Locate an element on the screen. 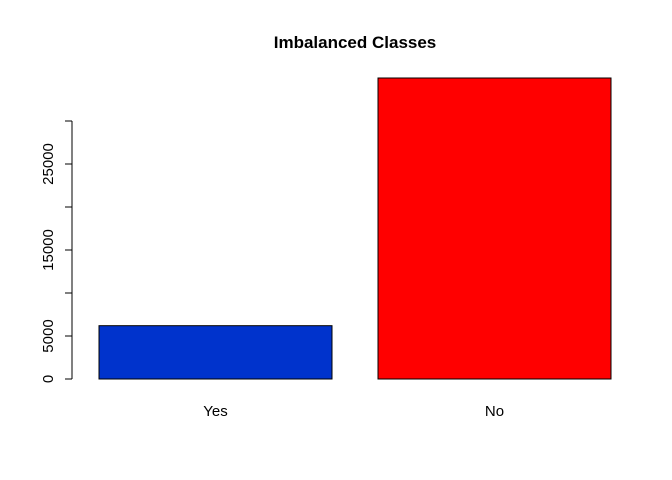 Image resolution: width=672 pixels, height=480 pixels. y-tick-label: 15000 is located at coordinates (48, 250).